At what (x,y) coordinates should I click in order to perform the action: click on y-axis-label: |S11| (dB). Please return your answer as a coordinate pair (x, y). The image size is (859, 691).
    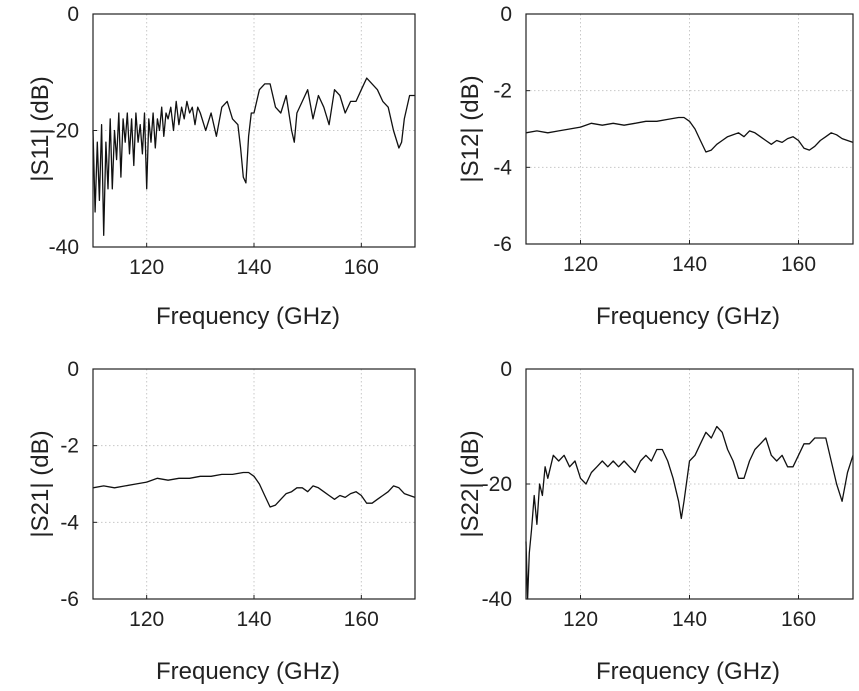
    Looking at the image, I should click on (40, 128).